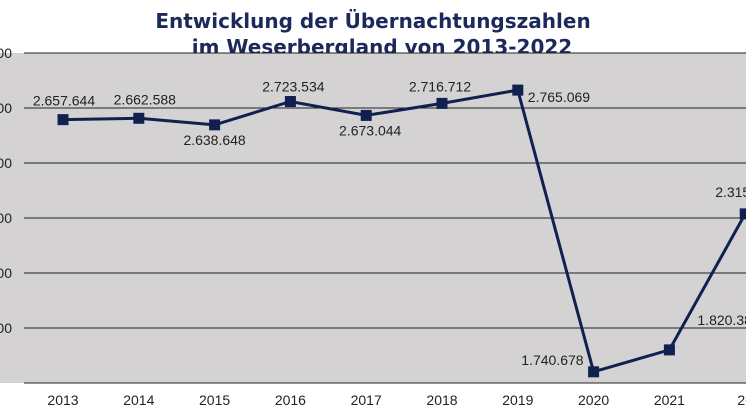 The image size is (746, 419). Describe the element at coordinates (593, 400) in the screenshot. I see `x-tick-label: 2020` at that location.